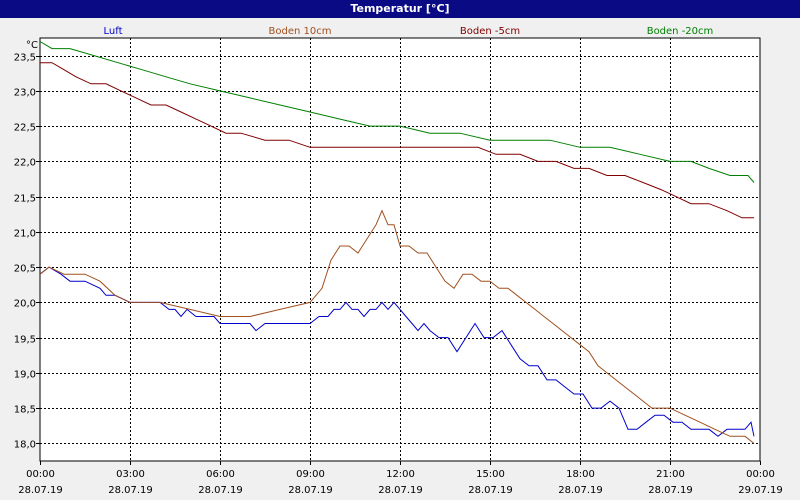  I want to click on legend-entry: Boden -5cm, so click(490, 31).